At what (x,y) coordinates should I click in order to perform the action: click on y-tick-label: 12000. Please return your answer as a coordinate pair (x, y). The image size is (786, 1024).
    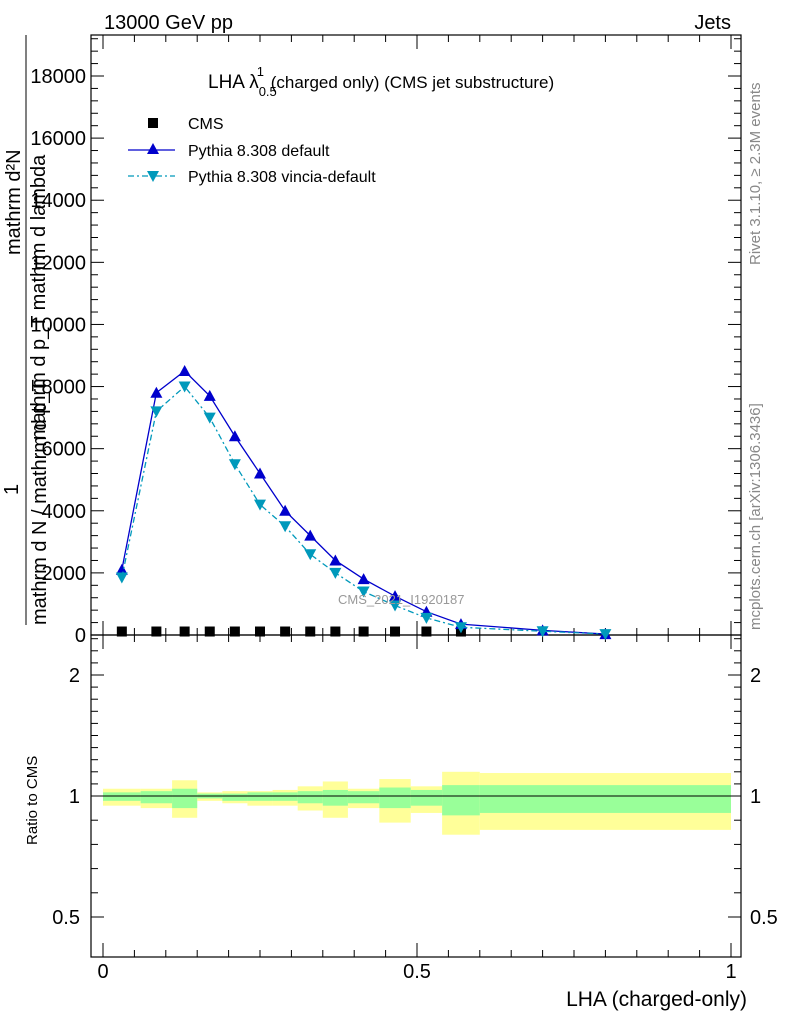
    Looking at the image, I should click on (58, 263).